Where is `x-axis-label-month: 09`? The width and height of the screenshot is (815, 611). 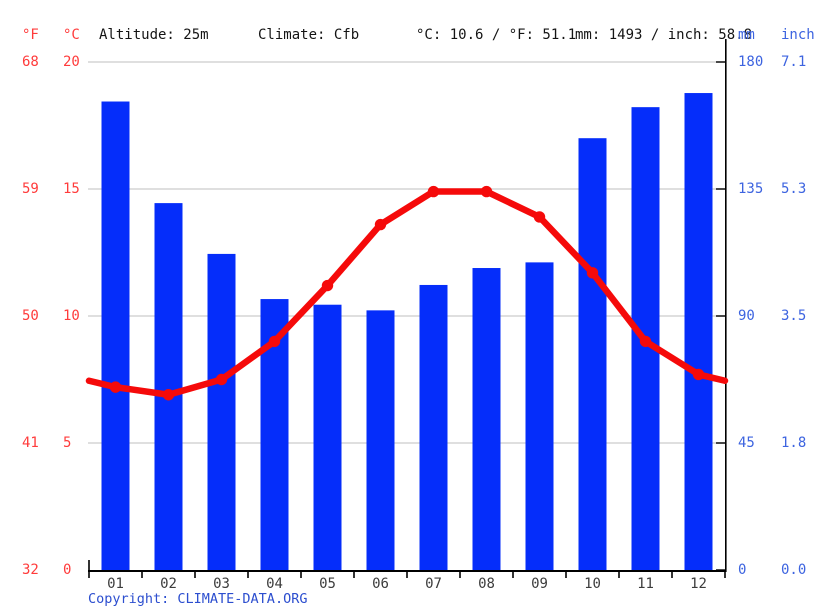 x-axis-label-month: 09 is located at coordinates (539, 584).